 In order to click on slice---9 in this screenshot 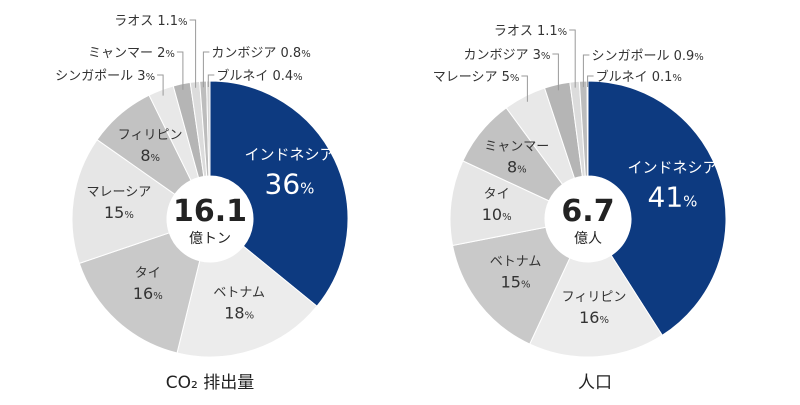, I will do `click(587, 128)`.